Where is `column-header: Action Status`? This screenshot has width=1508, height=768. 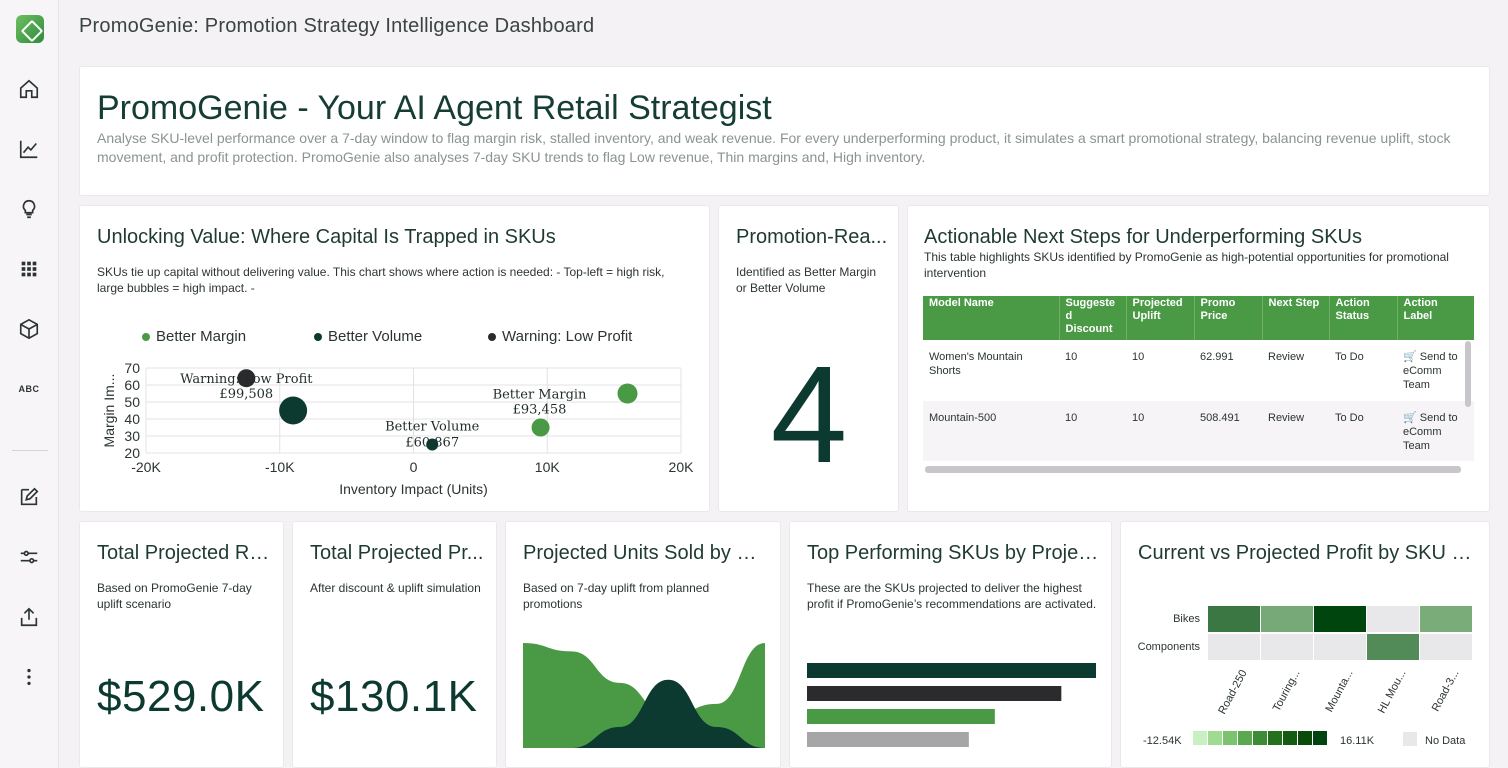 column-header: Action Status is located at coordinates (1363, 318).